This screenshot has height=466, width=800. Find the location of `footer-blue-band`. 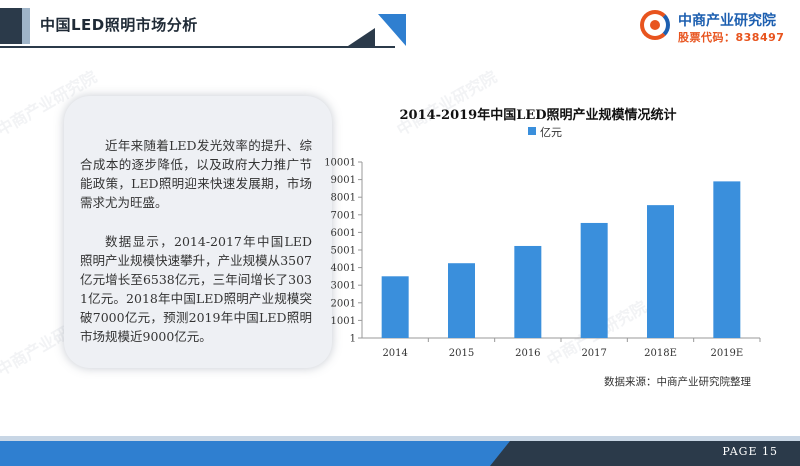

footer-blue-band is located at coordinates (255, 453).